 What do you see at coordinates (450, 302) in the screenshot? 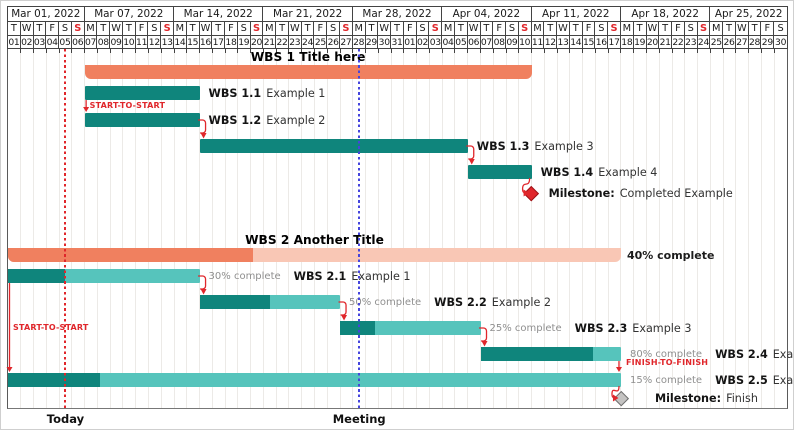
I see `task-label-wbs-2-2: 50% complete WBS 2.2 Example 2` at bounding box center [450, 302].